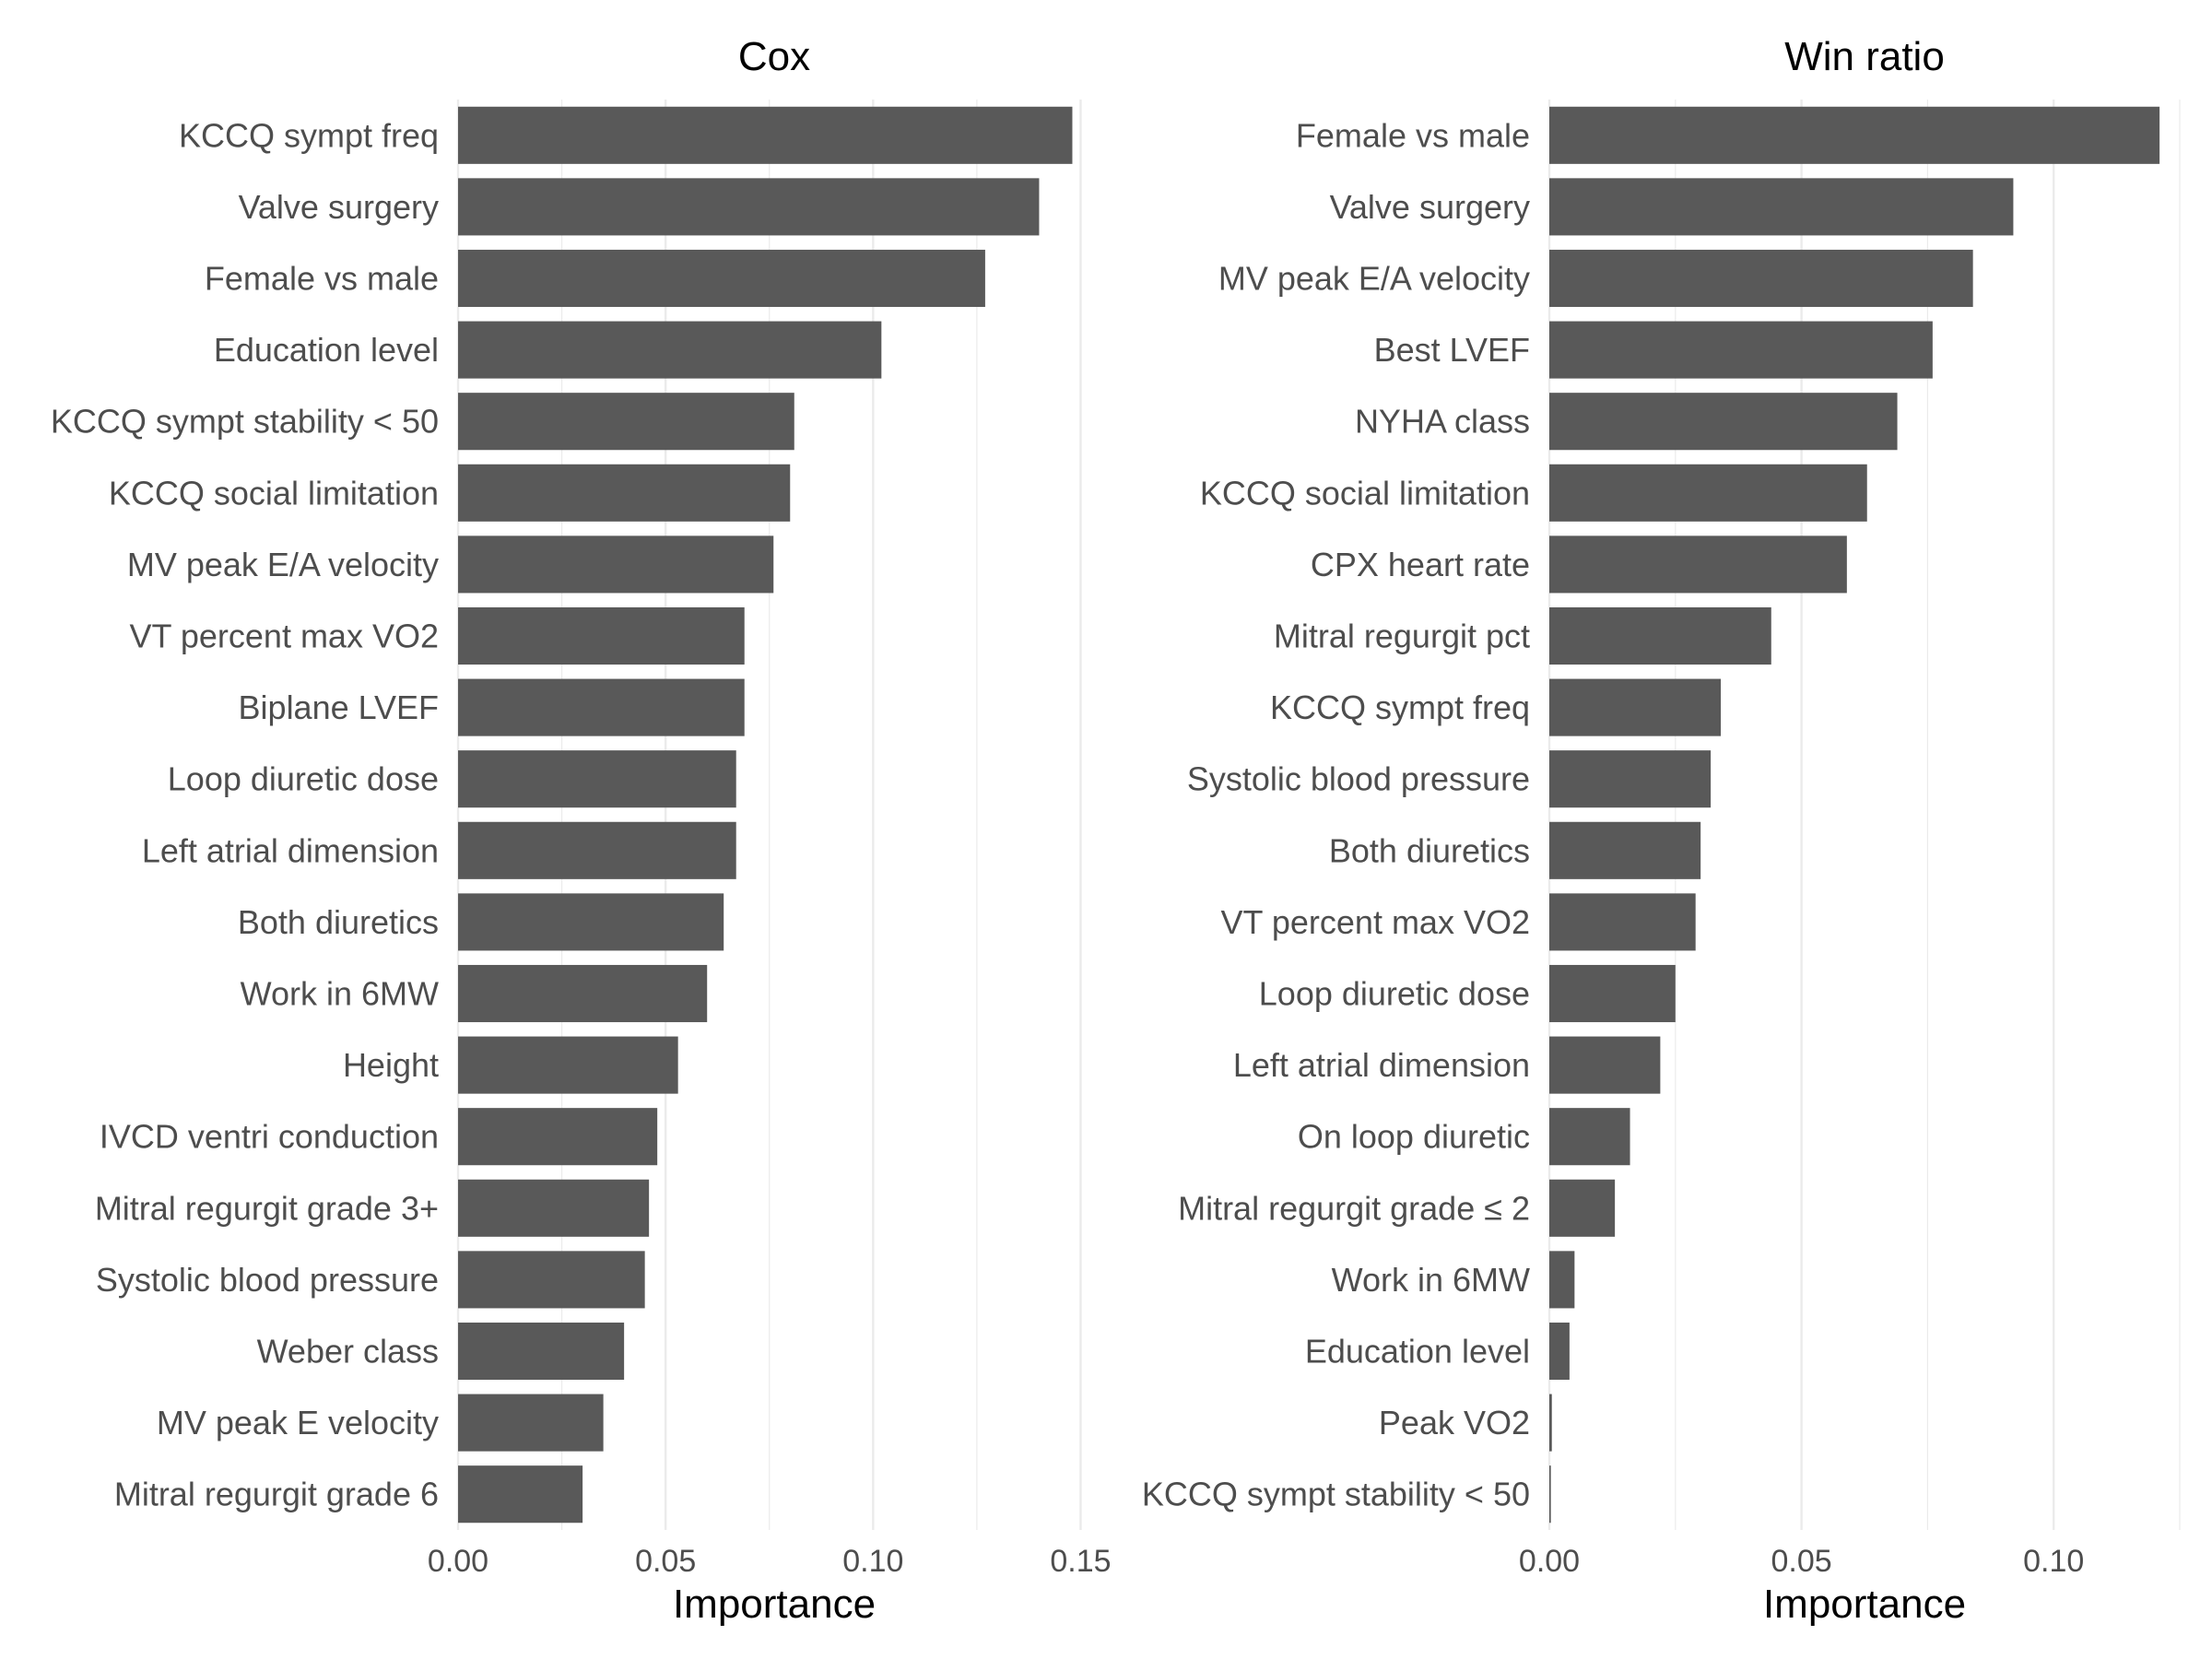 This screenshot has height=1659, width=2212. Describe the element at coordinates (283, 564) in the screenshot. I see `cox-category-label: MV peak E/A velocity` at that location.